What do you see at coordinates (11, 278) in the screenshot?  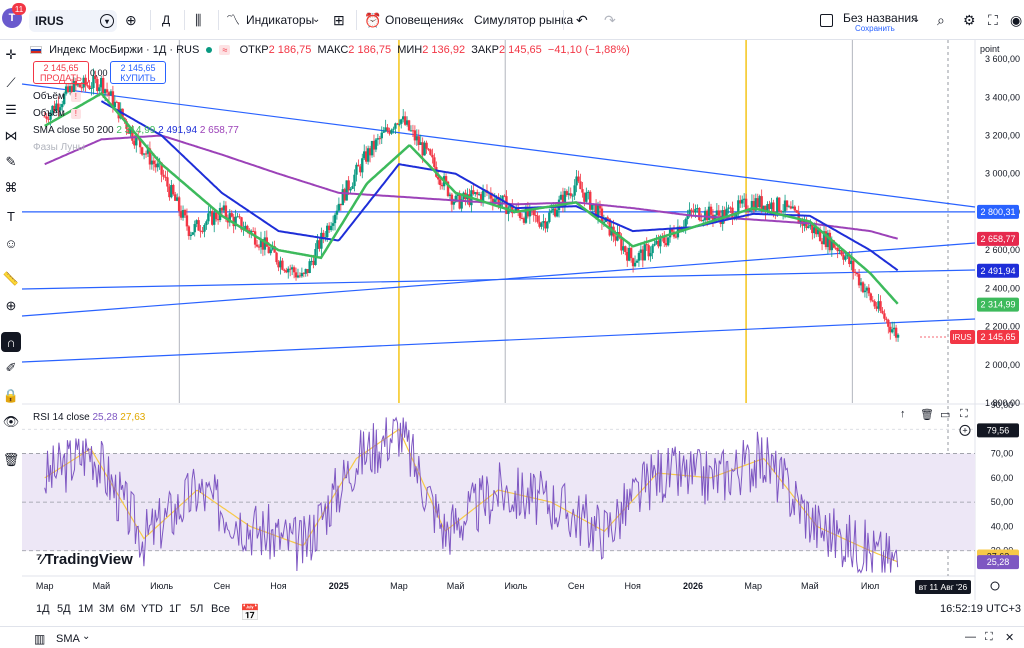 I see `ruler-icon: 📏` at bounding box center [11, 278].